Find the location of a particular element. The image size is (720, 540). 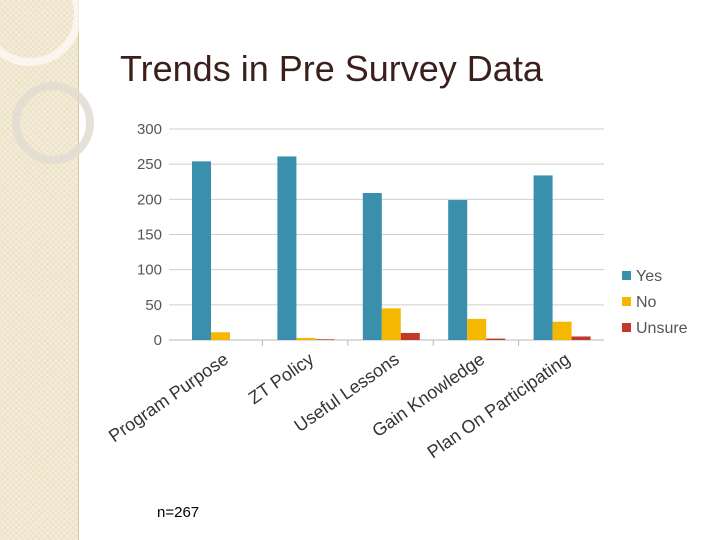

y-tick-label: 200 is located at coordinates (149, 199).